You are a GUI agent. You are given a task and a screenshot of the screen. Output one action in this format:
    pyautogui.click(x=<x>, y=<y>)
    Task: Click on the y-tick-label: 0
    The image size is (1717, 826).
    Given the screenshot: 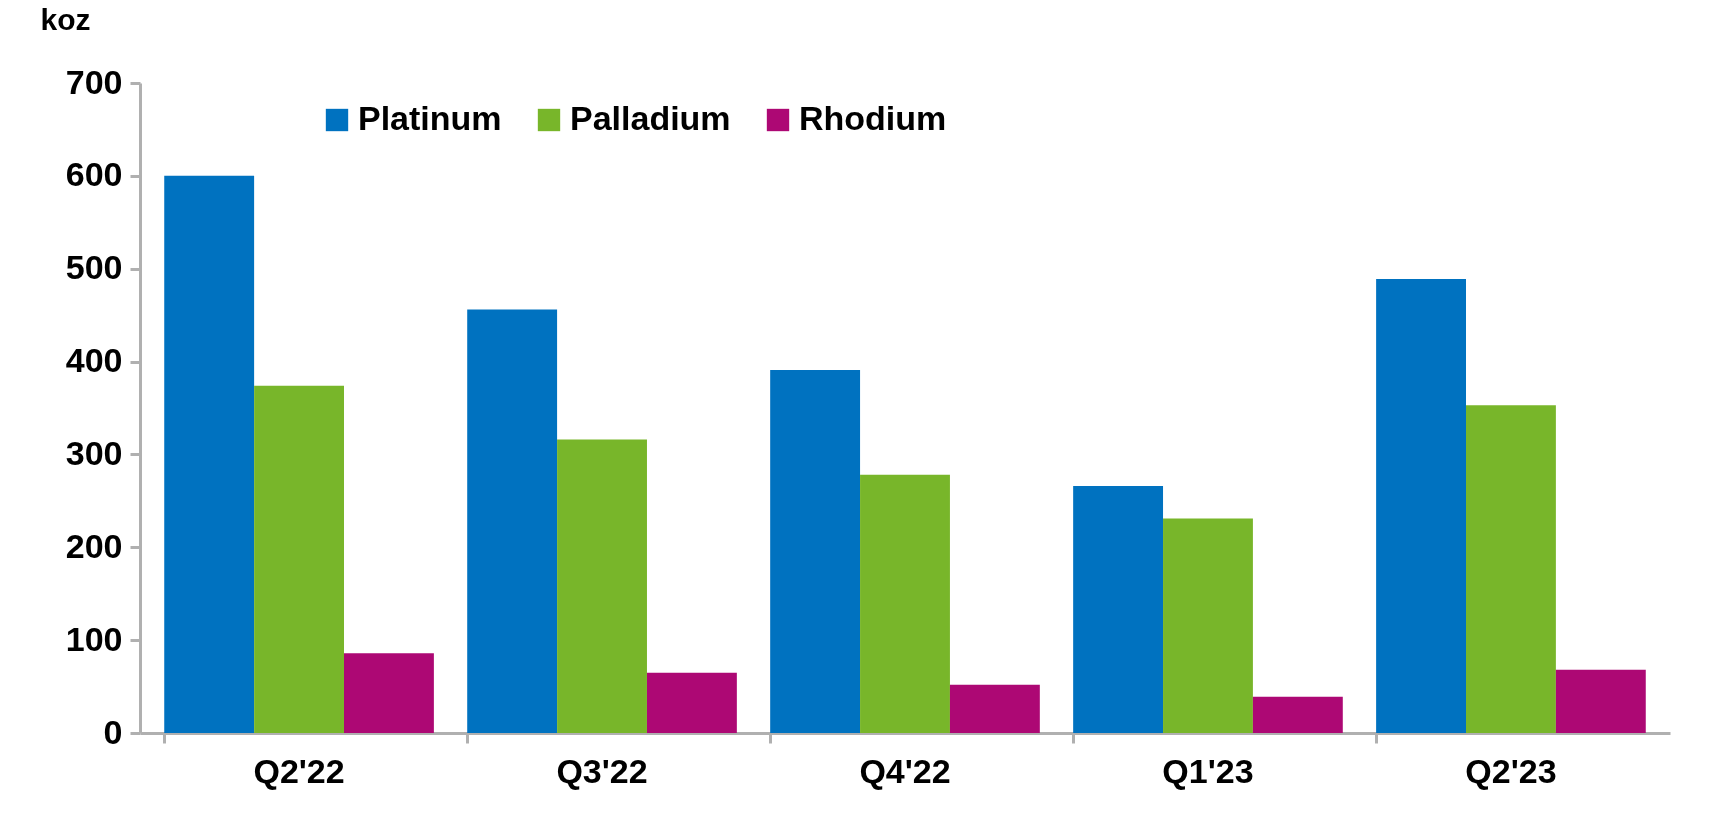 What is the action you would take?
    pyautogui.click(x=113, y=731)
    